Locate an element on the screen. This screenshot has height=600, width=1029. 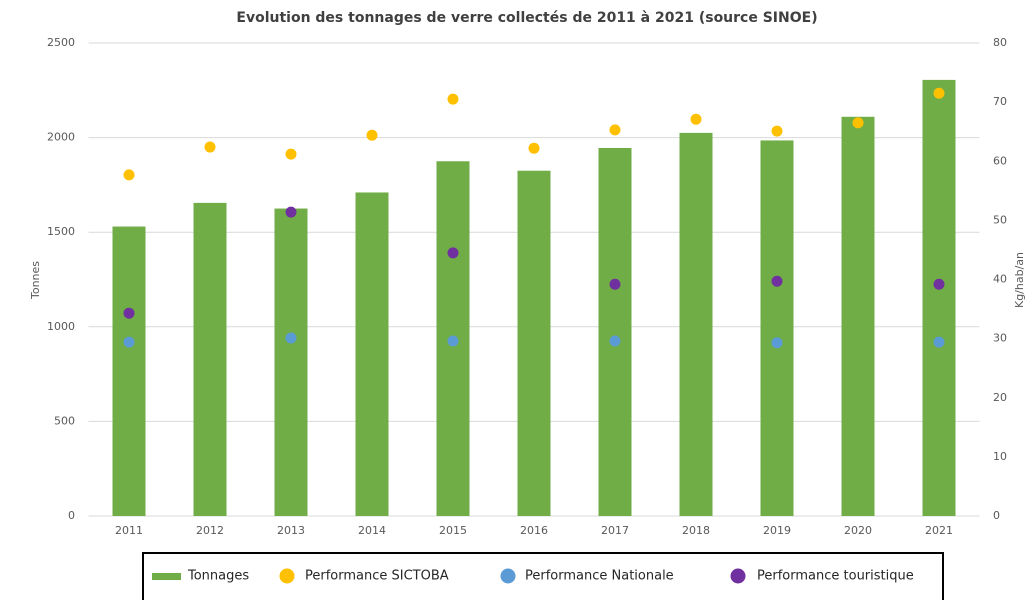
y-tick-label: 500 is located at coordinates (64, 420).